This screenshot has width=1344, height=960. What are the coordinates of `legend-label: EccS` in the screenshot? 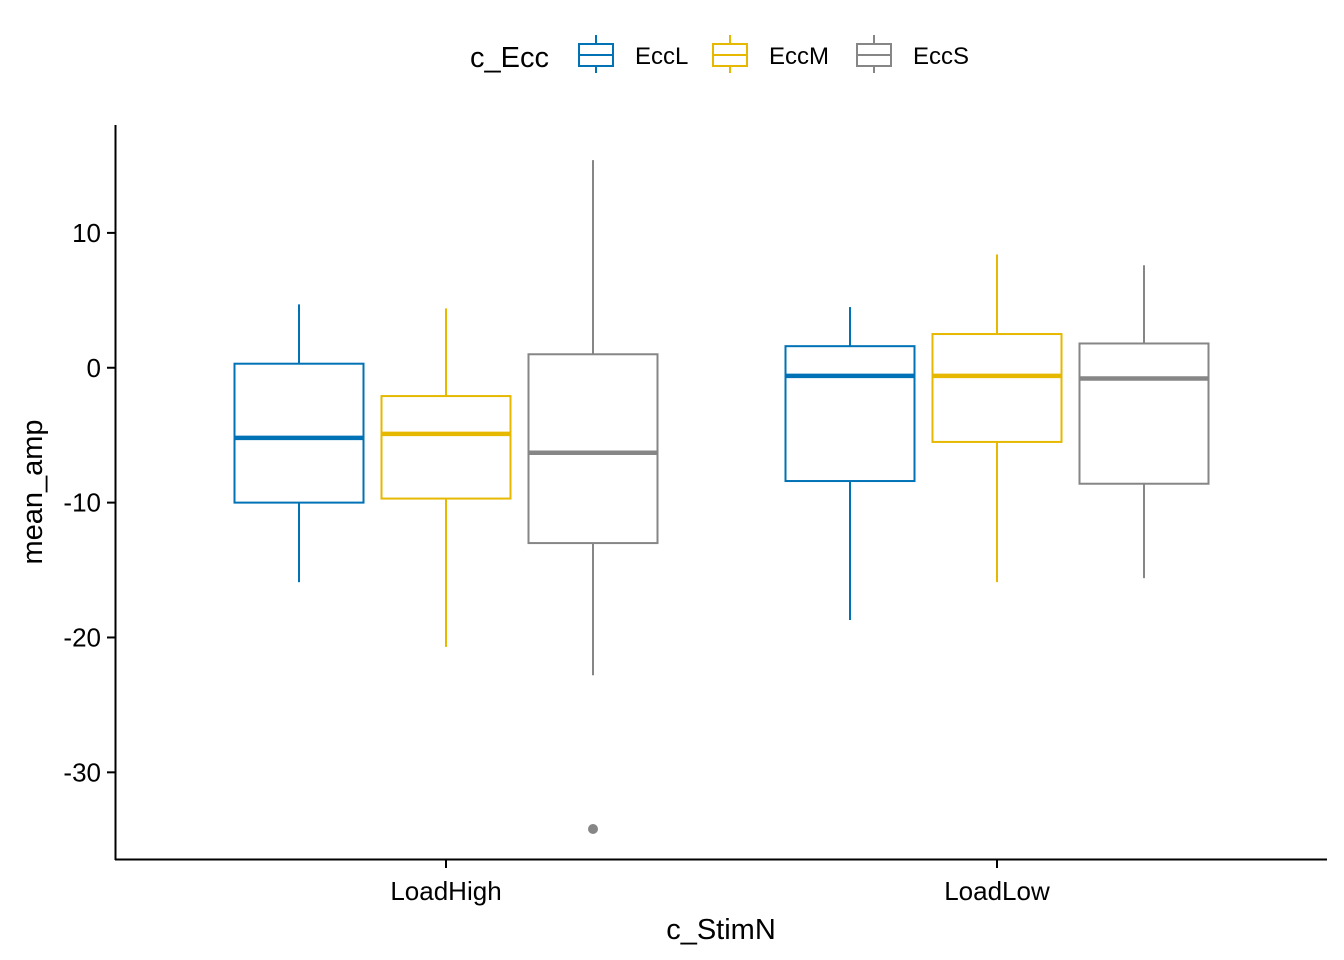 It's located at (941, 56).